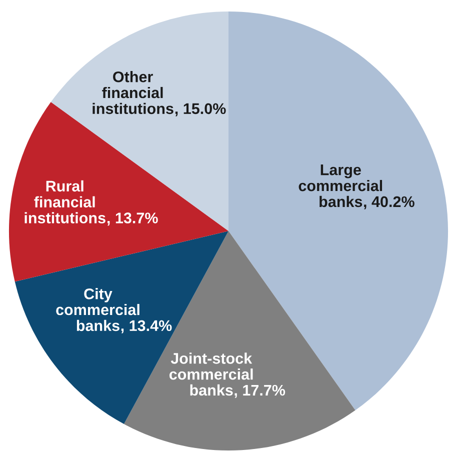 Image resolution: width=457 pixels, height=462 pixels. What do you see at coordinates (132, 219) in the screenshot?
I see `data-label: , 13.7%` at bounding box center [132, 219].